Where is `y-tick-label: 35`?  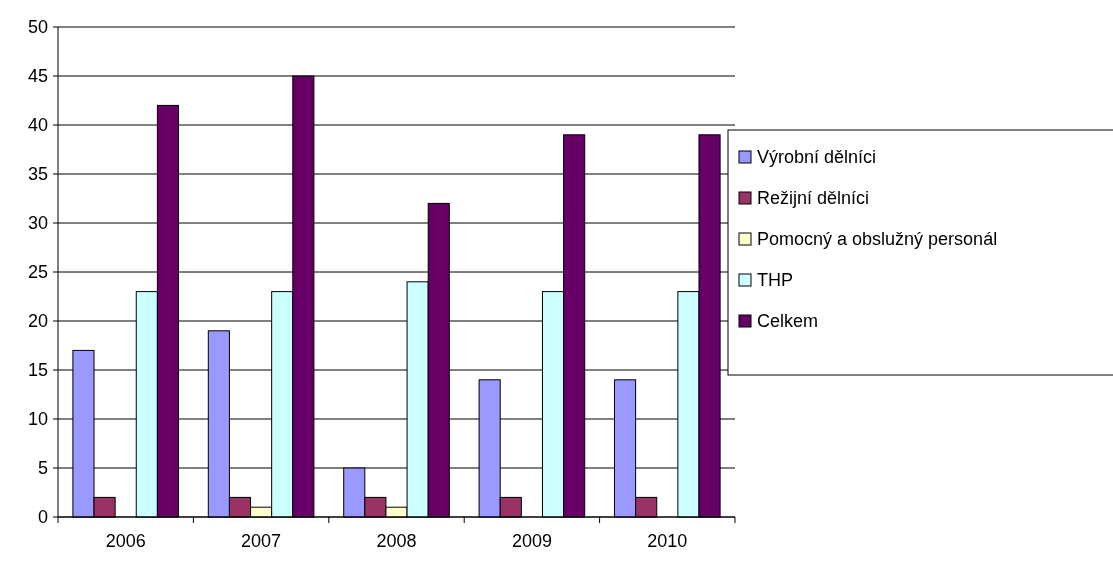
y-tick-label: 35 is located at coordinates (37, 174).